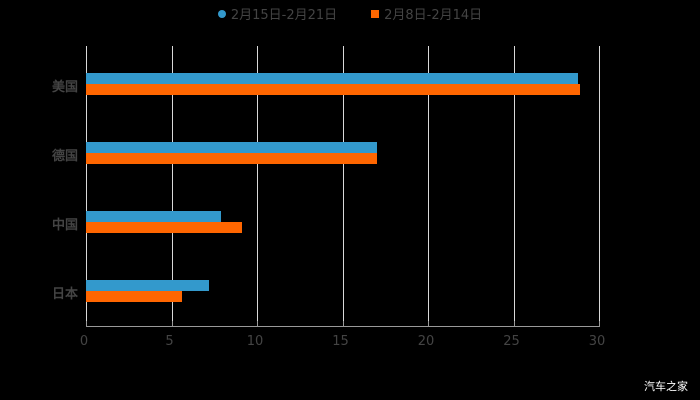 The image size is (700, 400). I want to click on category-label-japan: 日本, so click(64, 294).